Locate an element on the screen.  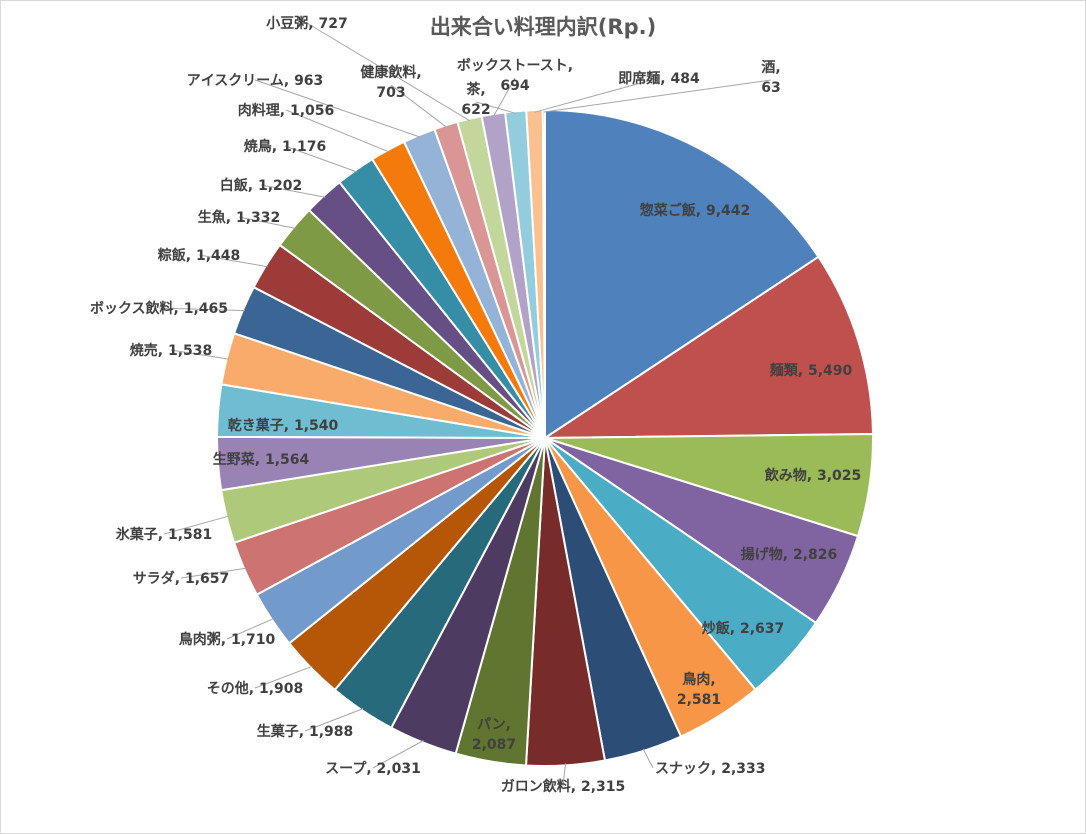
data-label-category: 肉料理, is located at coordinates (264, 110).